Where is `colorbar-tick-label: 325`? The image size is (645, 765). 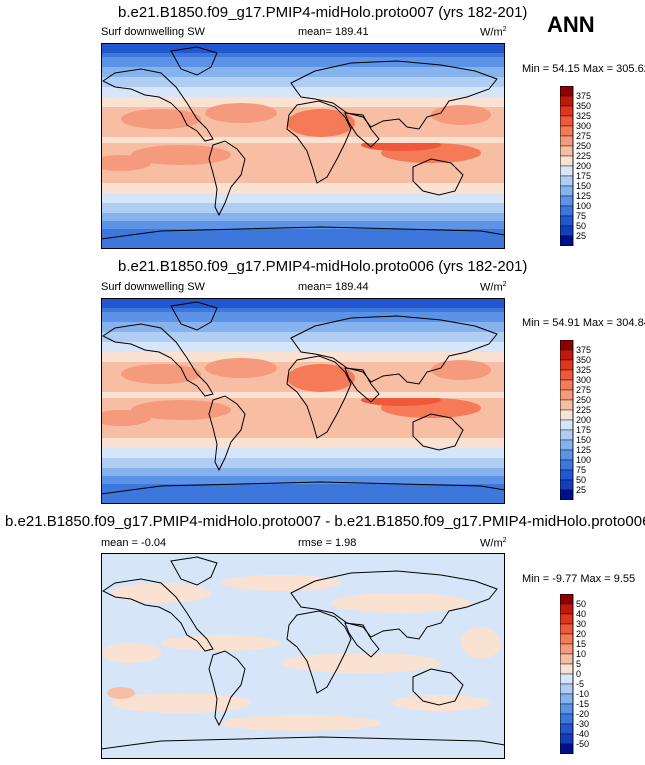 colorbar-tick-label: 325 is located at coordinates (583, 116).